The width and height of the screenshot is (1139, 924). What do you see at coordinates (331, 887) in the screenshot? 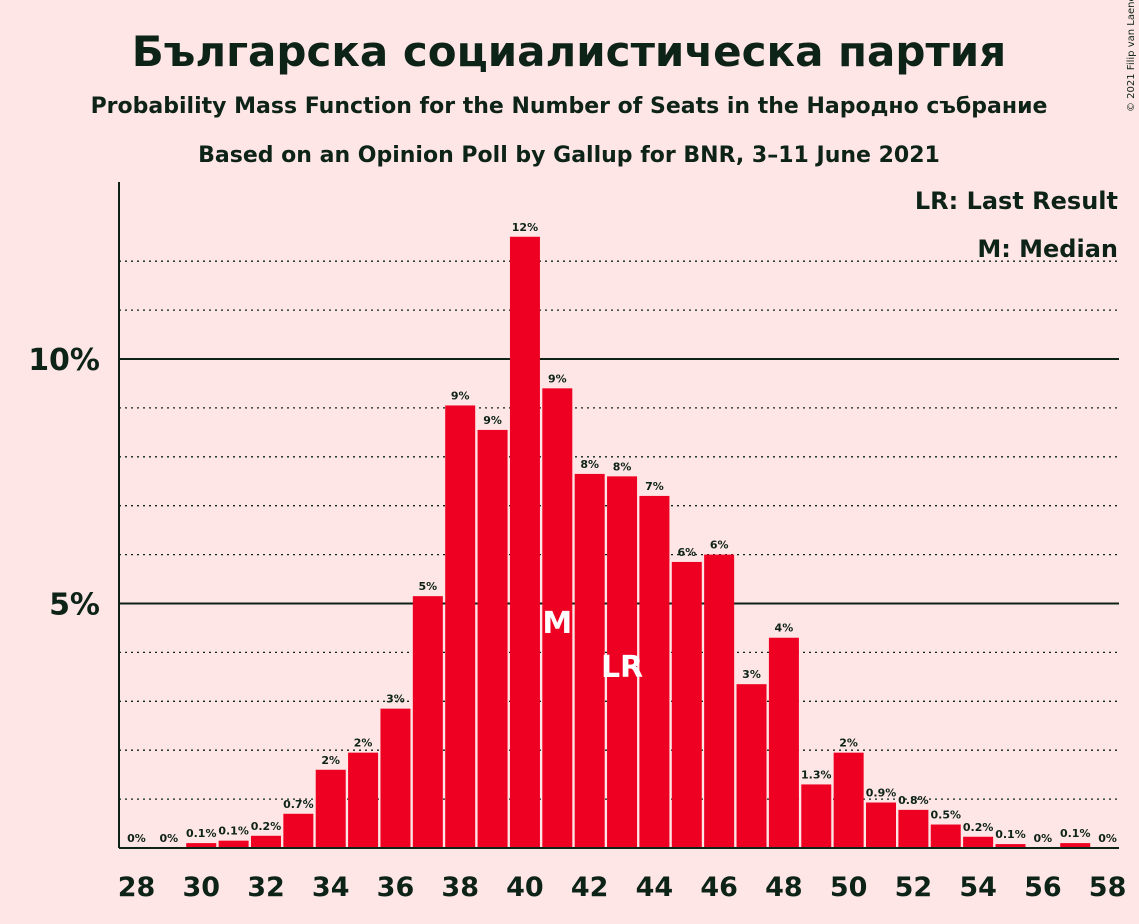
I see `x-tick-label: 34` at bounding box center [331, 887].